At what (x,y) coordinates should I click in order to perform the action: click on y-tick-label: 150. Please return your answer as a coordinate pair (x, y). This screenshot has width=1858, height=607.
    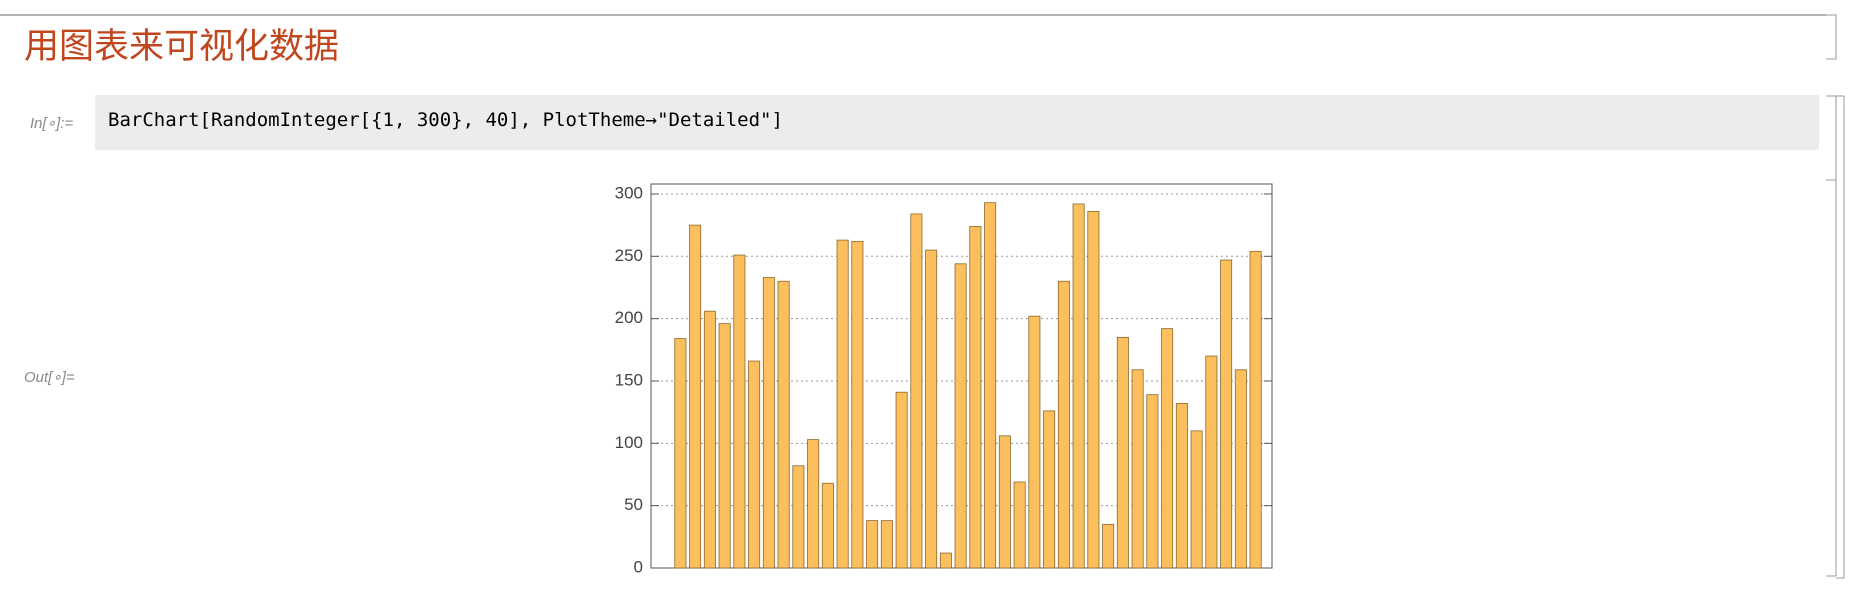
    Looking at the image, I should click on (629, 379).